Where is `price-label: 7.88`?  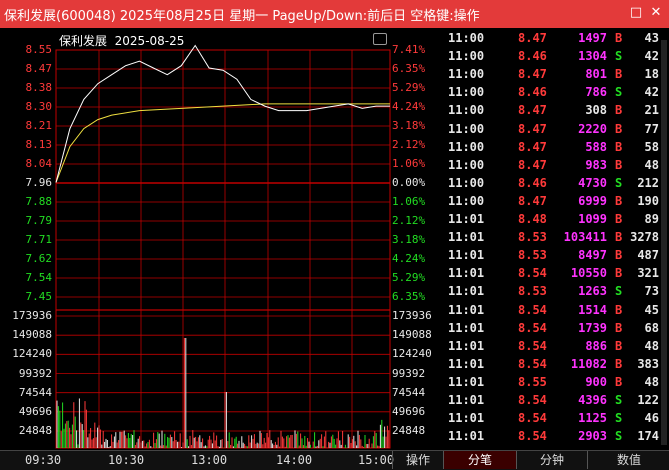 price-label: 7.88 is located at coordinates (39, 201).